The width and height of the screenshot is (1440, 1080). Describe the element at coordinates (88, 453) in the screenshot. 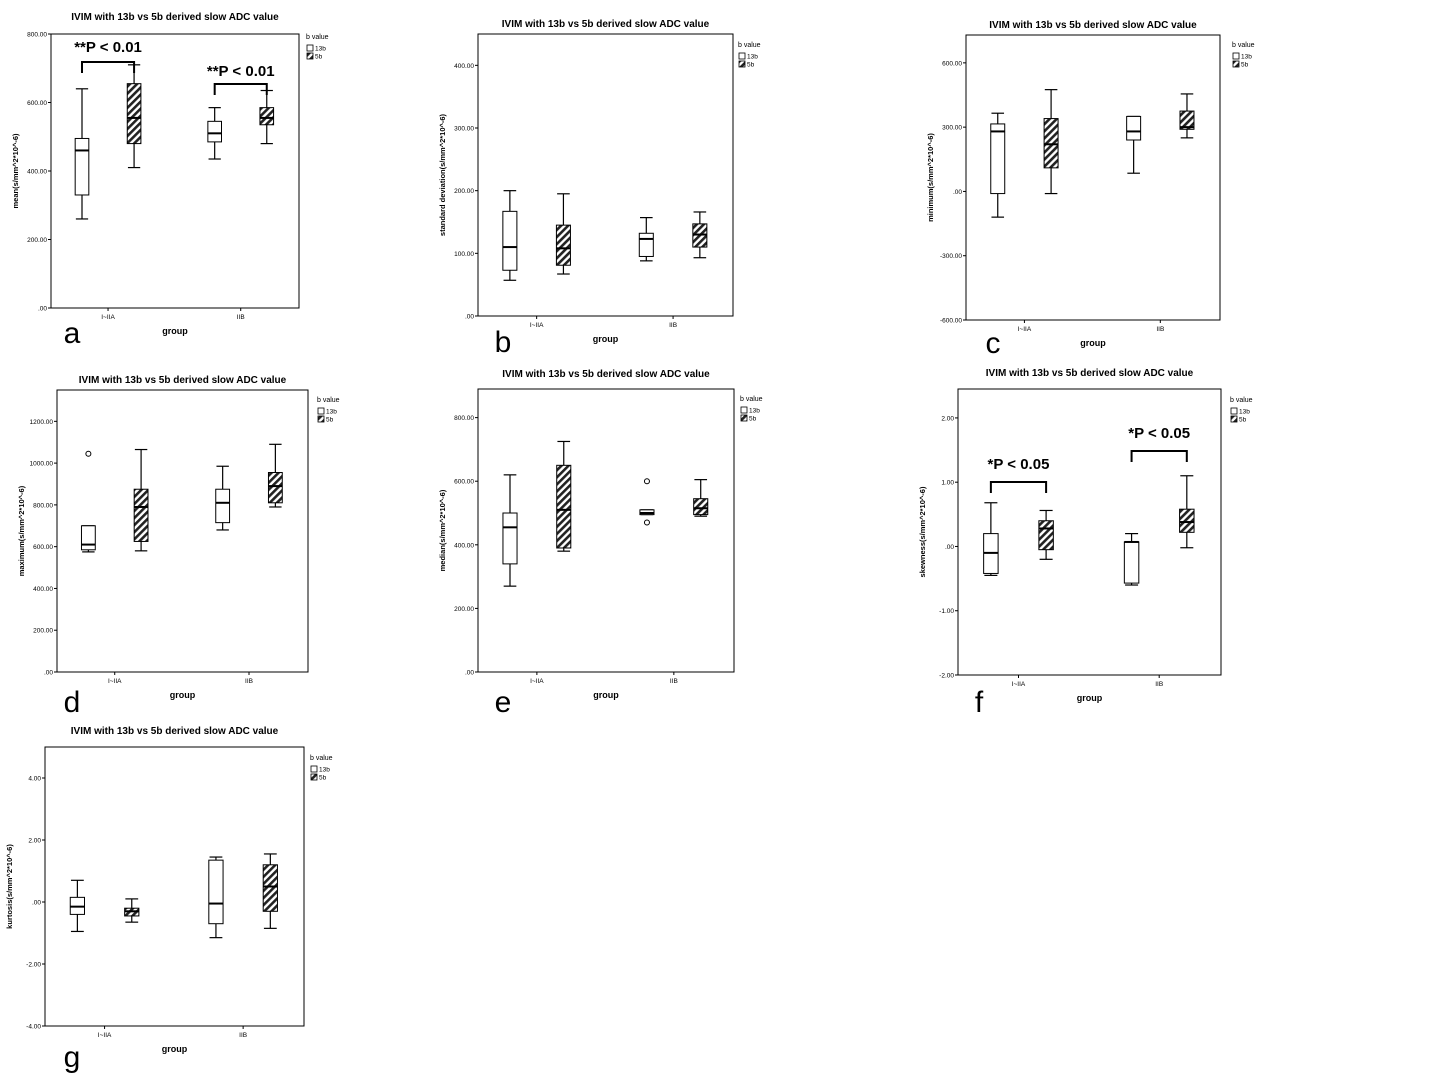

I see `outlier-point` at that location.